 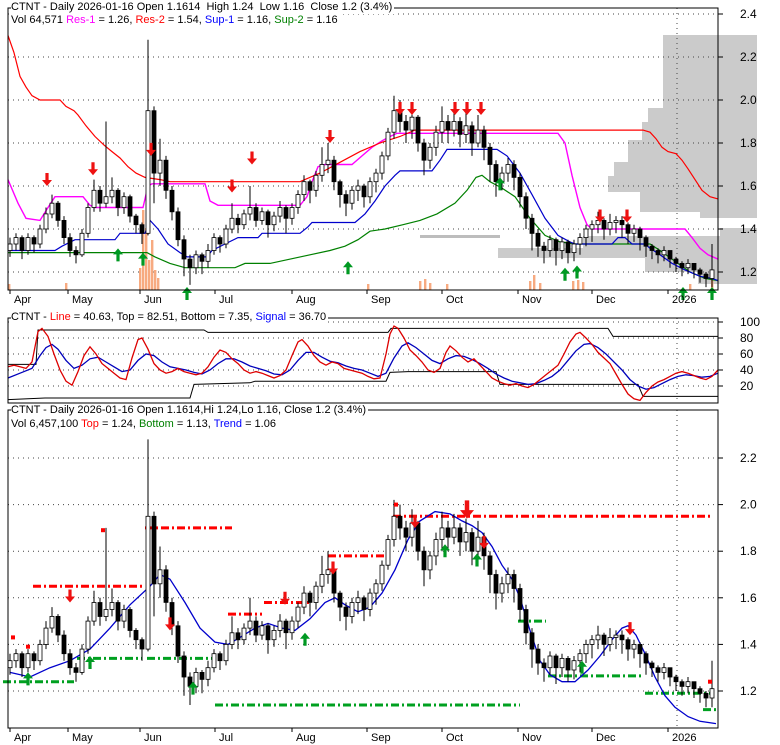 What do you see at coordinates (748, 551) in the screenshot?
I see `y-axis-label: 1.8` at bounding box center [748, 551].